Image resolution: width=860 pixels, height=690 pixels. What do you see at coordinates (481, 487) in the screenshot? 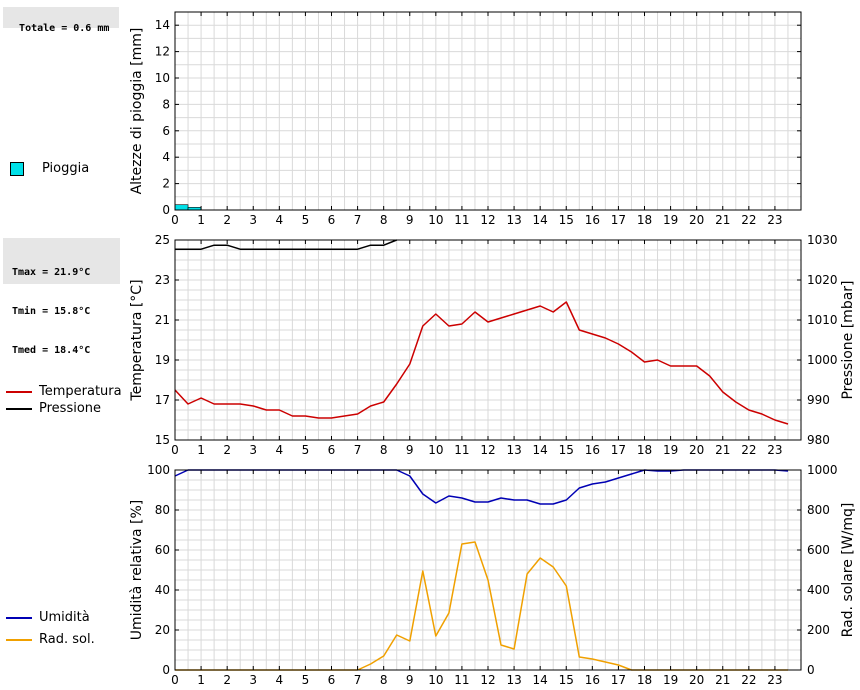
I see `humidity-line` at bounding box center [481, 487].